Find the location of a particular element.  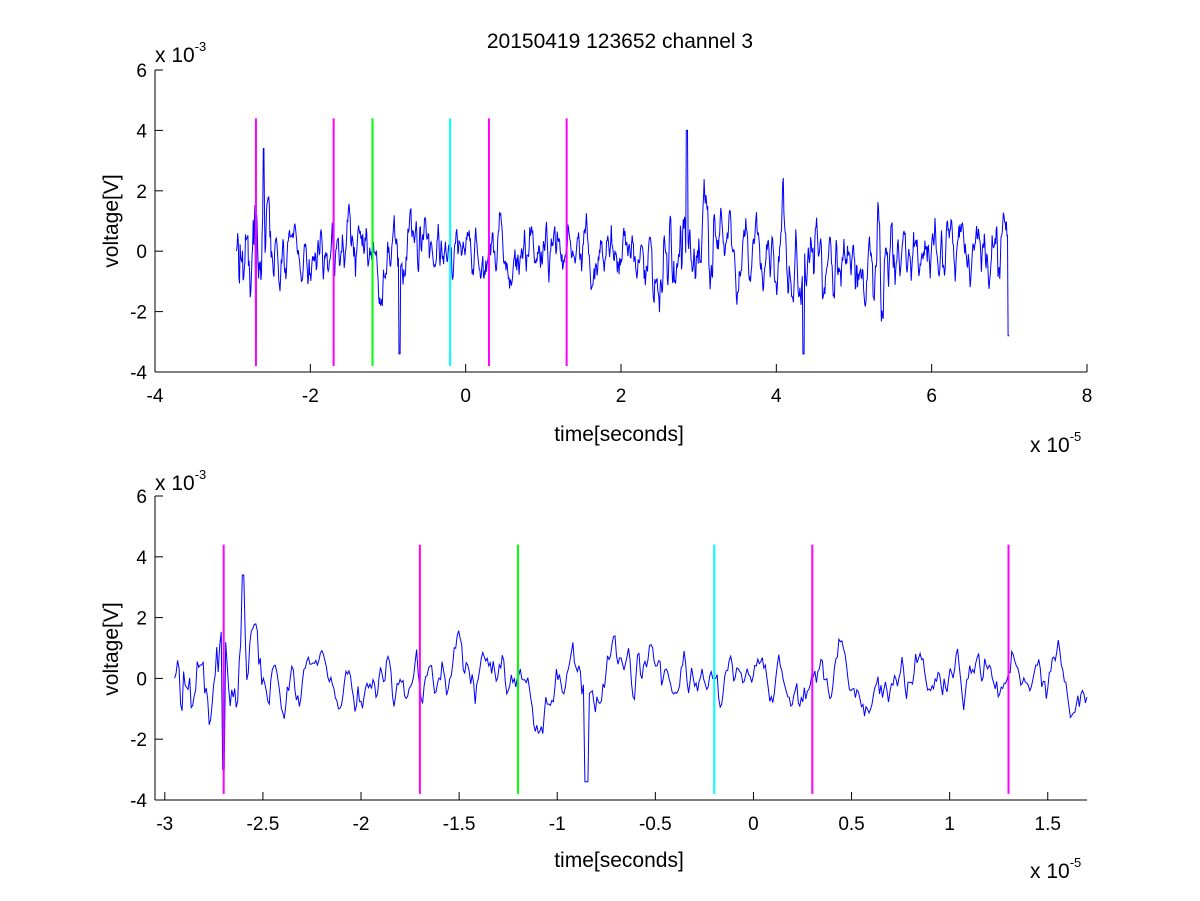

marker-layer is located at coordinates (411, 242).